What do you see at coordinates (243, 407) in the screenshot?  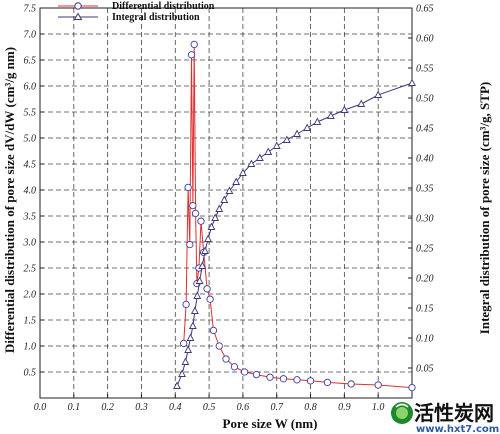 I see `x-tick-label: 0.6` at bounding box center [243, 407].